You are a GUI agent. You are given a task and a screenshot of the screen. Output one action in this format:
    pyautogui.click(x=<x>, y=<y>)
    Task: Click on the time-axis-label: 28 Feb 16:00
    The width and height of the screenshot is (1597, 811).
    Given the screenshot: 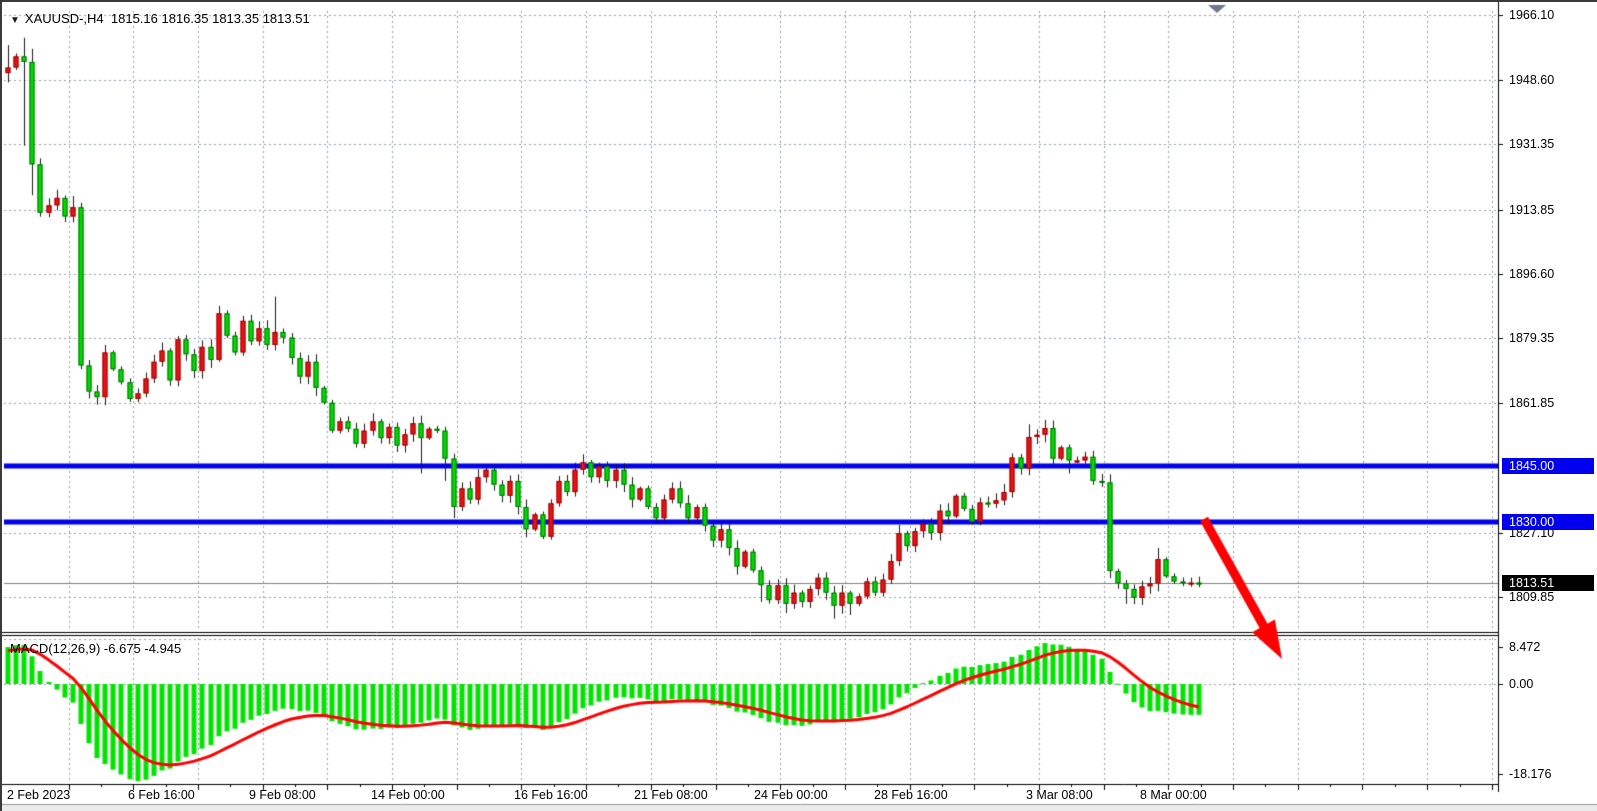 What is the action you would take?
    pyautogui.click(x=911, y=795)
    